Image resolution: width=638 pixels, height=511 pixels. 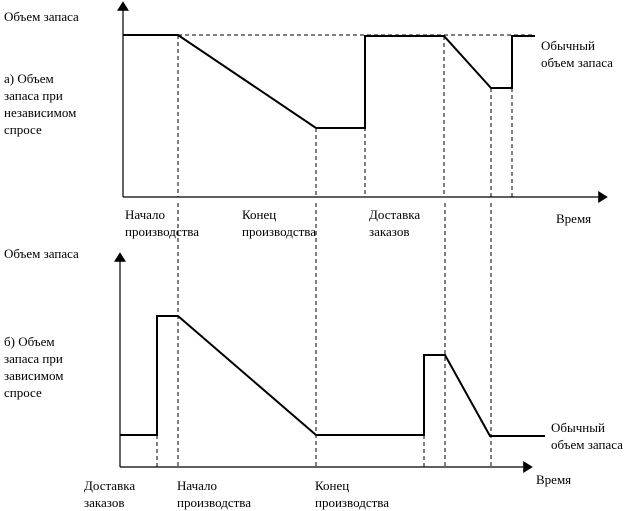 What do you see at coordinates (554, 479) in the screenshot?
I see `bottom-x-axis-label: Время` at bounding box center [554, 479].